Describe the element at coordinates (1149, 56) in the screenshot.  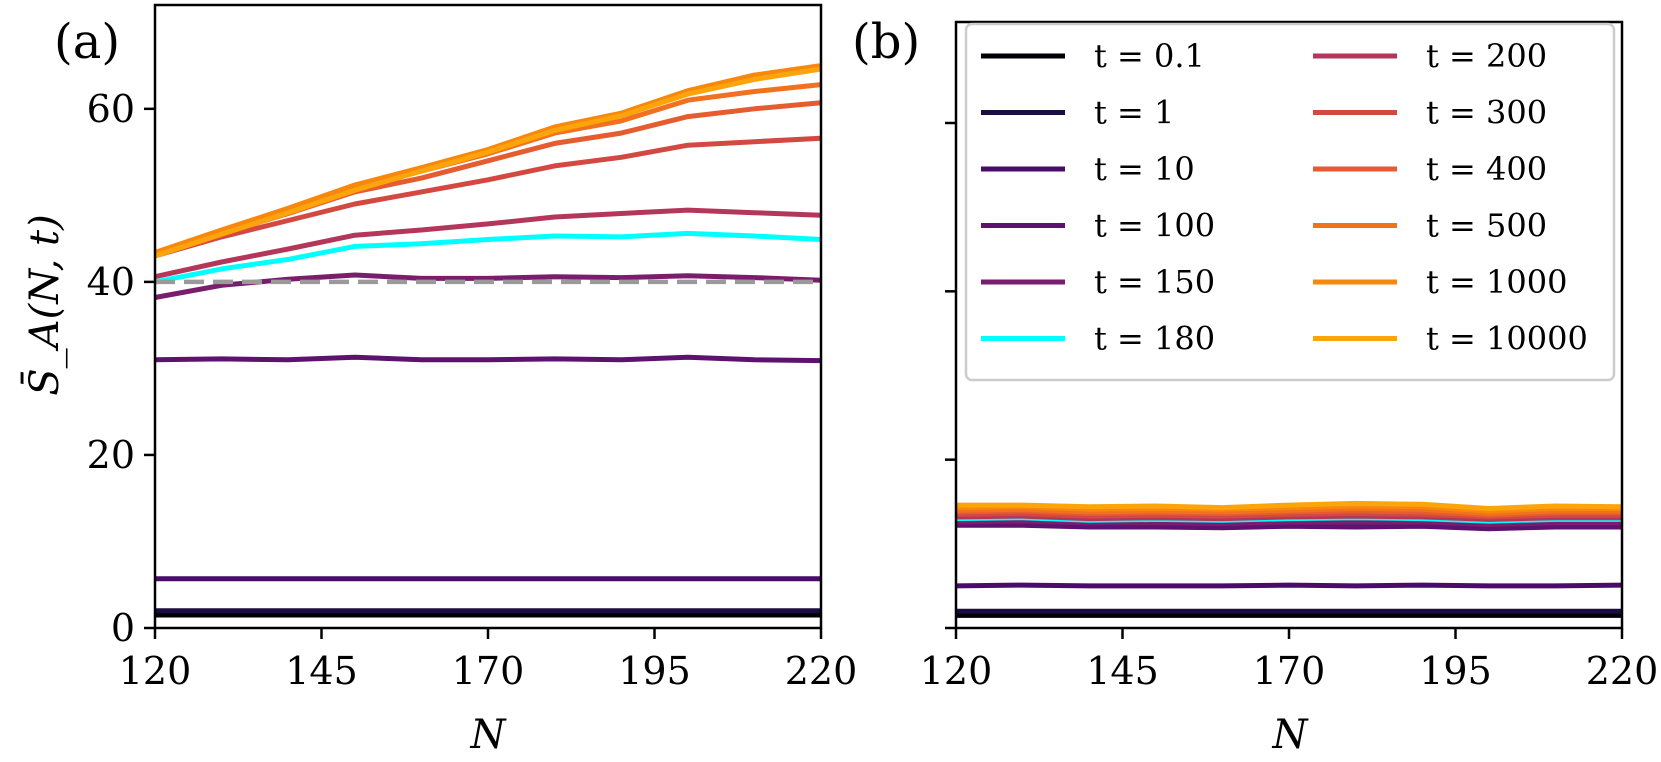
I see `legend-entry-0: t = 0.1` at that location.